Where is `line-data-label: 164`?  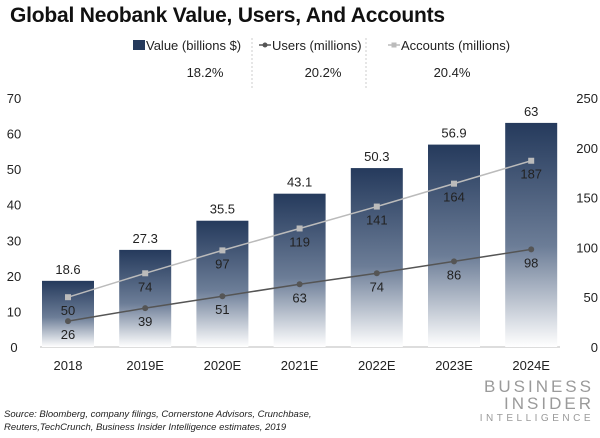
line-data-label: 164 is located at coordinates (454, 197).